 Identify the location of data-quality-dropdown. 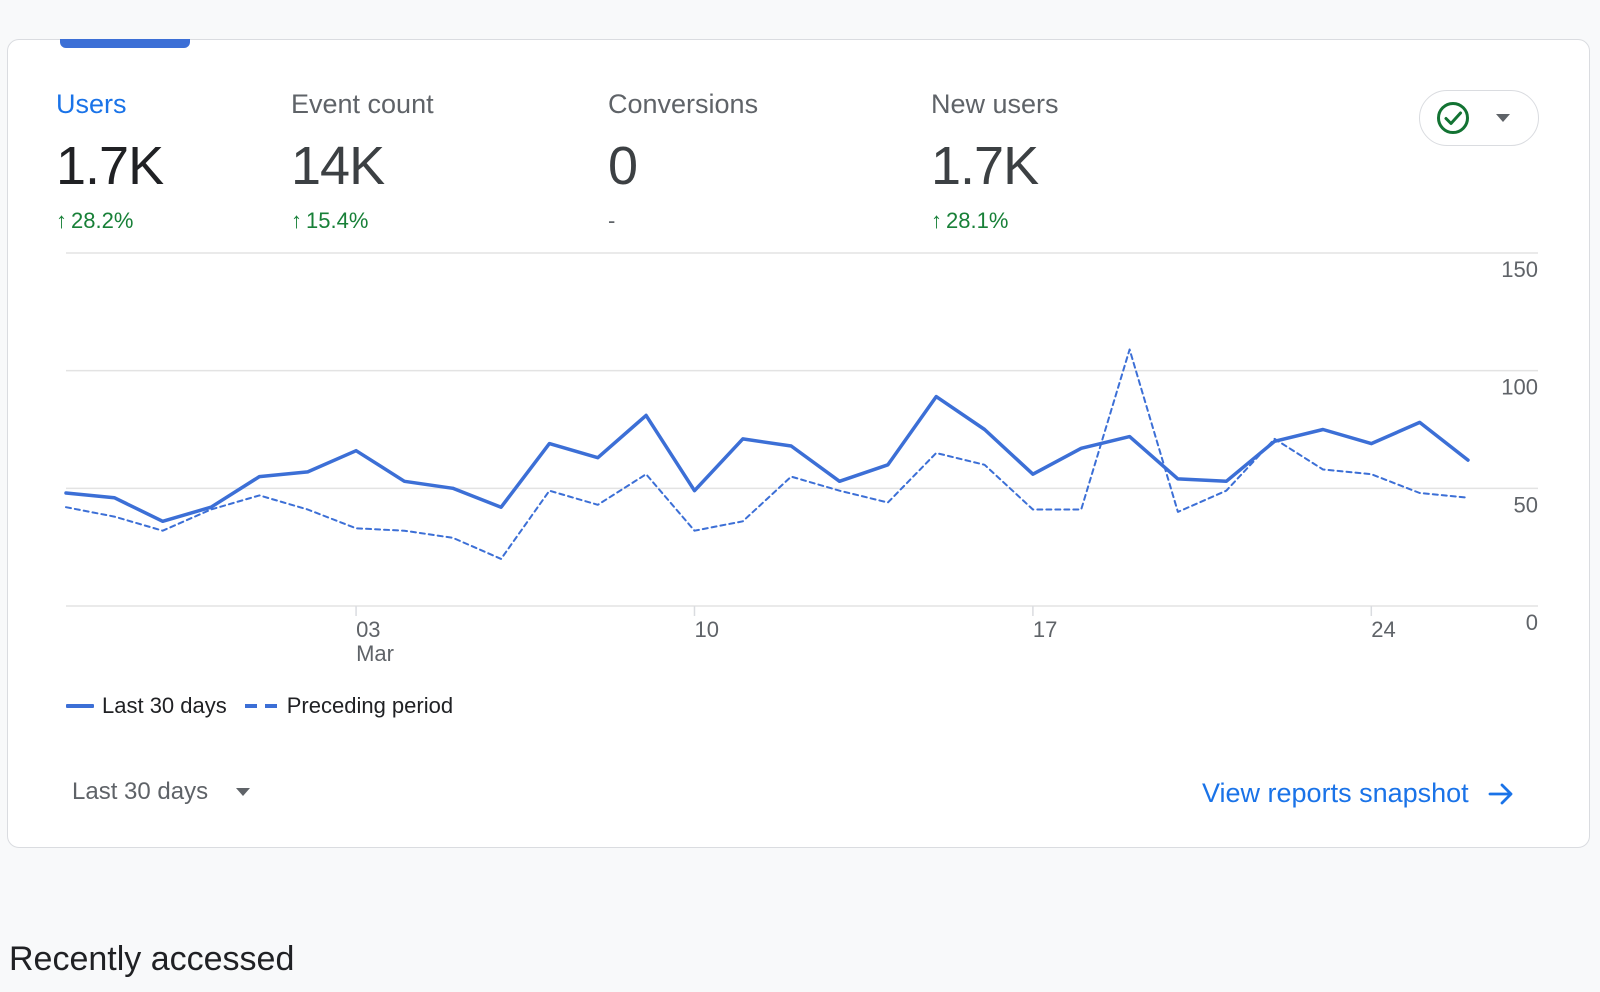
(1479, 118).